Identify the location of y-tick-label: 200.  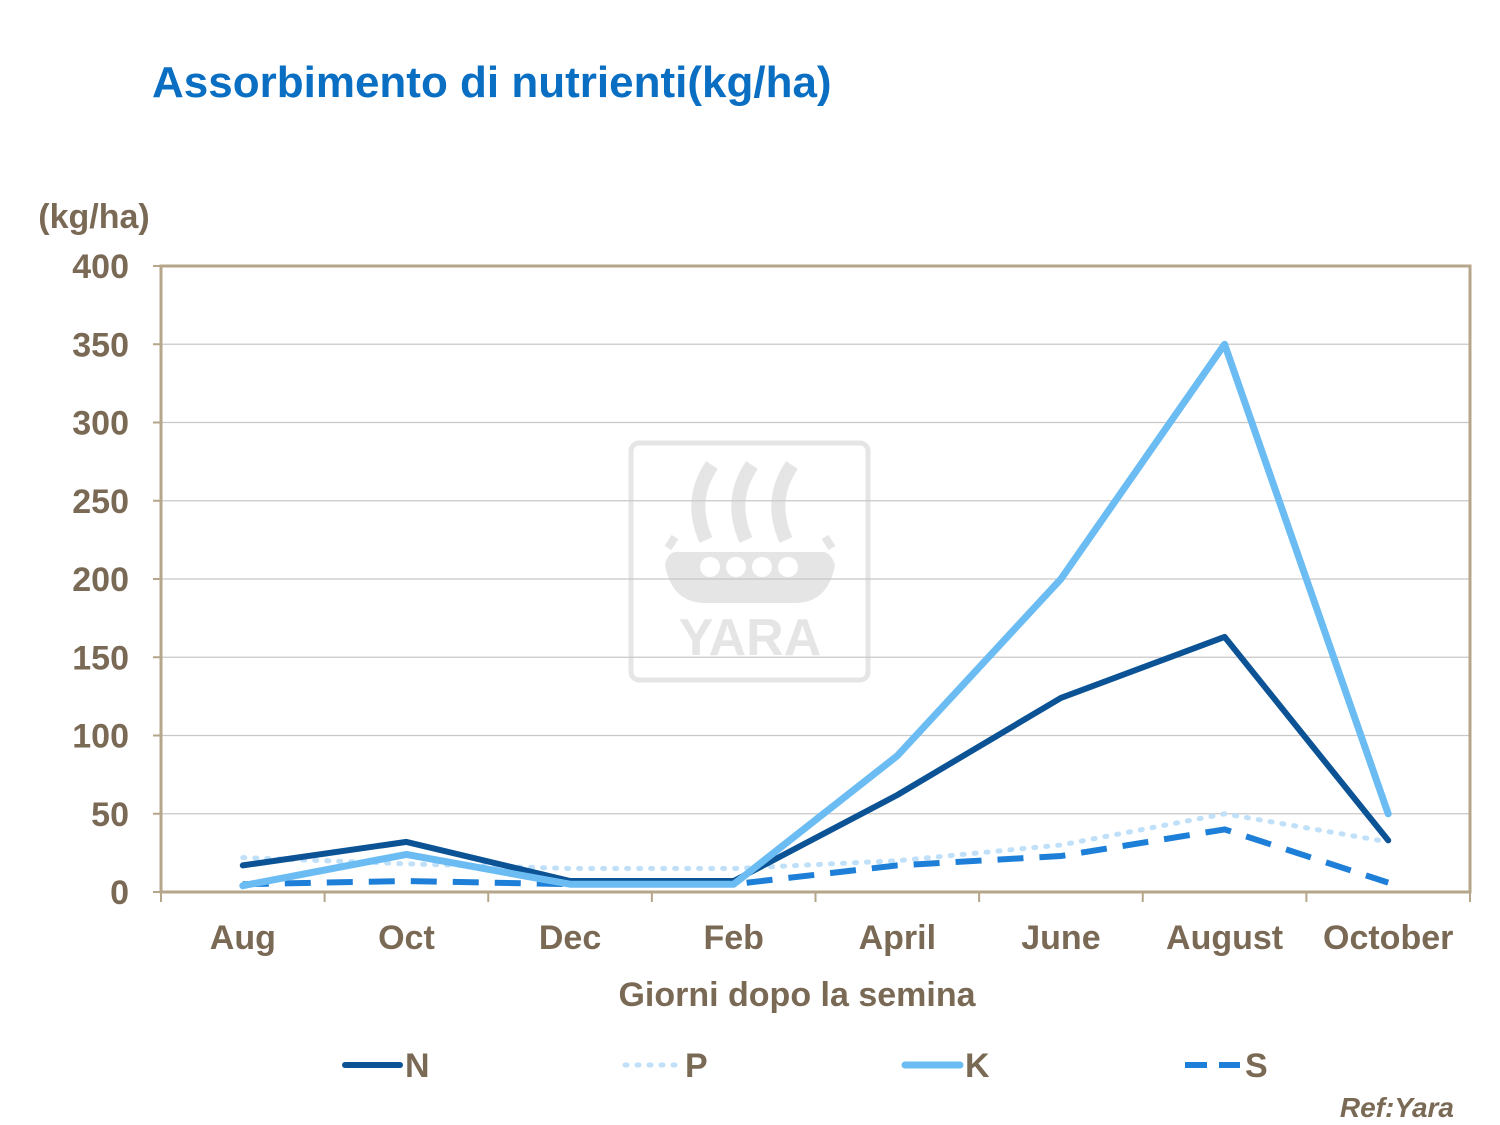
(100, 580).